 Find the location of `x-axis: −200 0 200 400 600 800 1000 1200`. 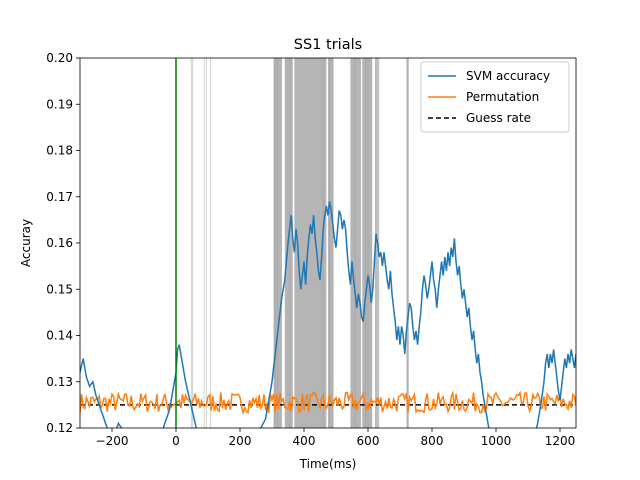

x-axis: −200 0 200 400 600 800 1000 1200 is located at coordinates (336, 438).